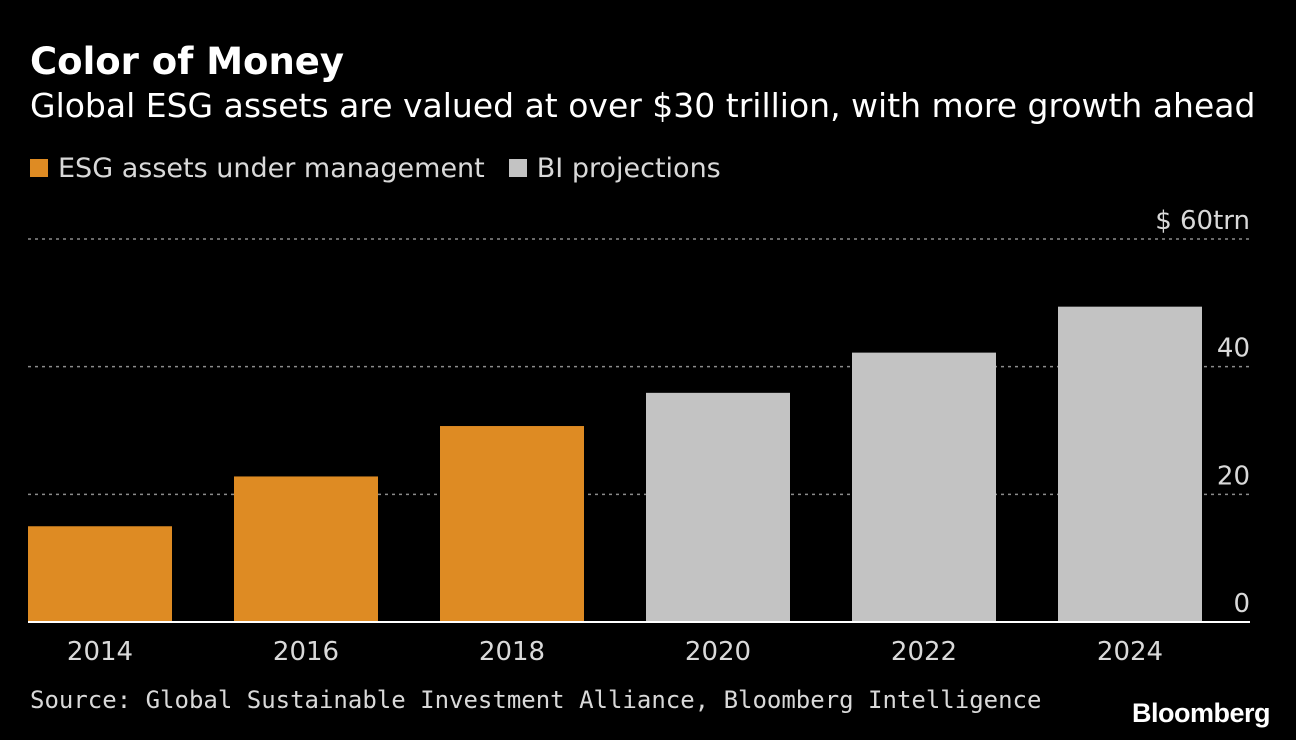  What do you see at coordinates (924, 652) in the screenshot?
I see `x-tick-label-2022: 2022` at bounding box center [924, 652].